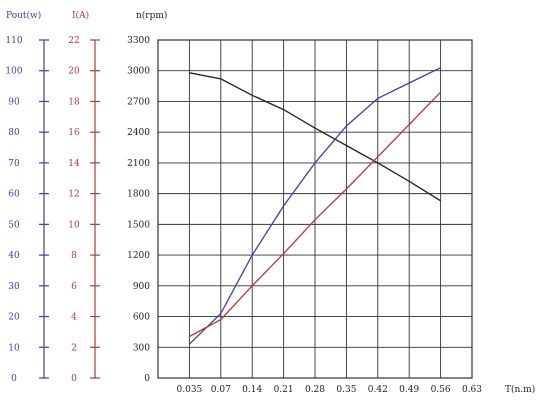 Image resolution: width=542 pixels, height=402 pixels. I want to click on speed-tick-label: 300, so click(141, 348).